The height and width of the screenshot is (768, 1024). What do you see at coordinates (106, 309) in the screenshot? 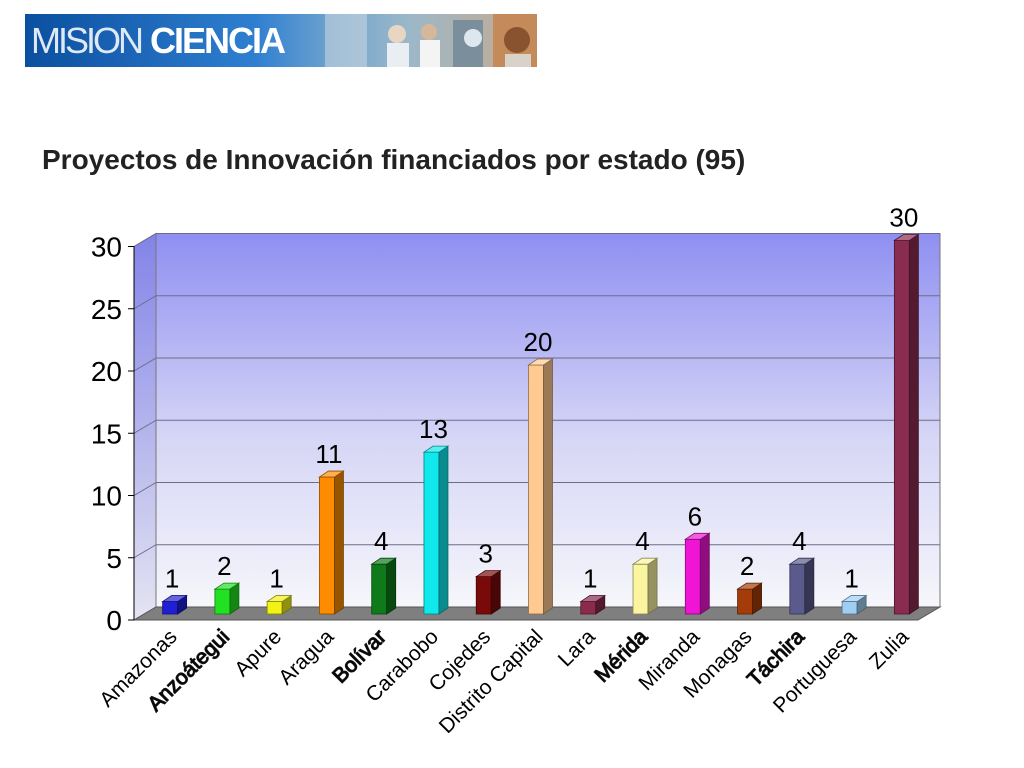
I see `y-tick-label: 25` at bounding box center [106, 309].